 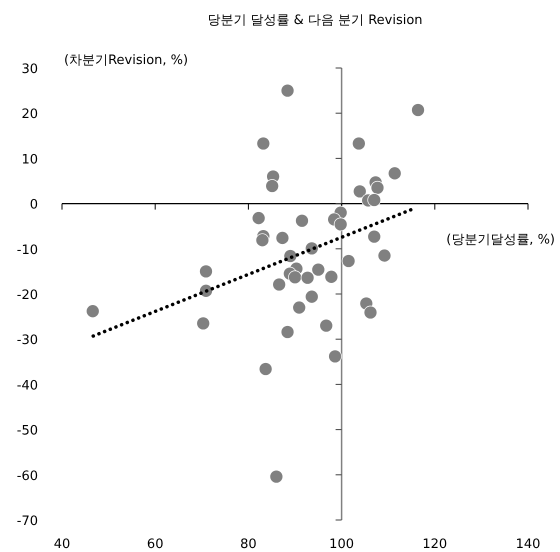 What do you see at coordinates (528, 544) in the screenshot?
I see `x-tick-label: 140` at bounding box center [528, 544].